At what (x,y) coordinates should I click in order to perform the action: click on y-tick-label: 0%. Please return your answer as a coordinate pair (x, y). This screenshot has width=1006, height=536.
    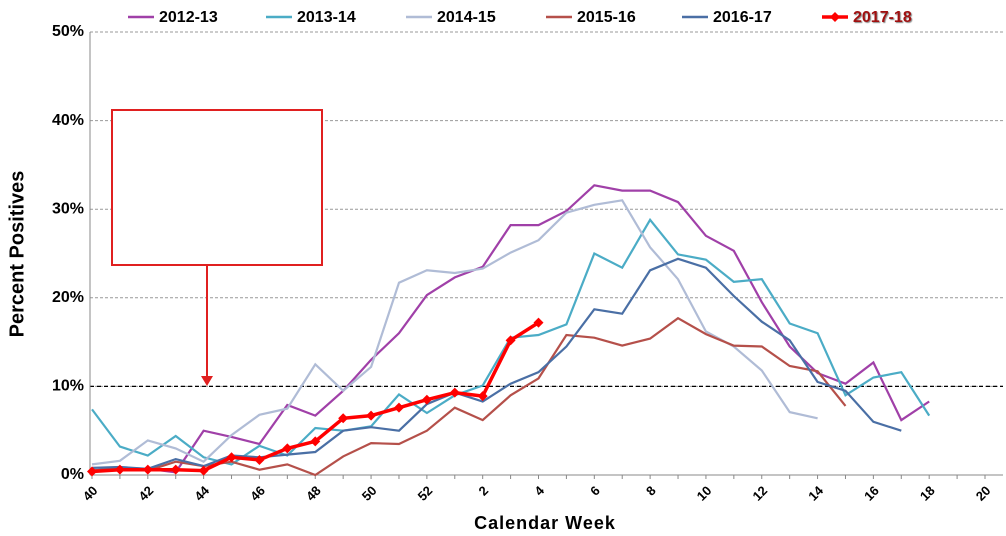
    Looking at the image, I should click on (72, 474).